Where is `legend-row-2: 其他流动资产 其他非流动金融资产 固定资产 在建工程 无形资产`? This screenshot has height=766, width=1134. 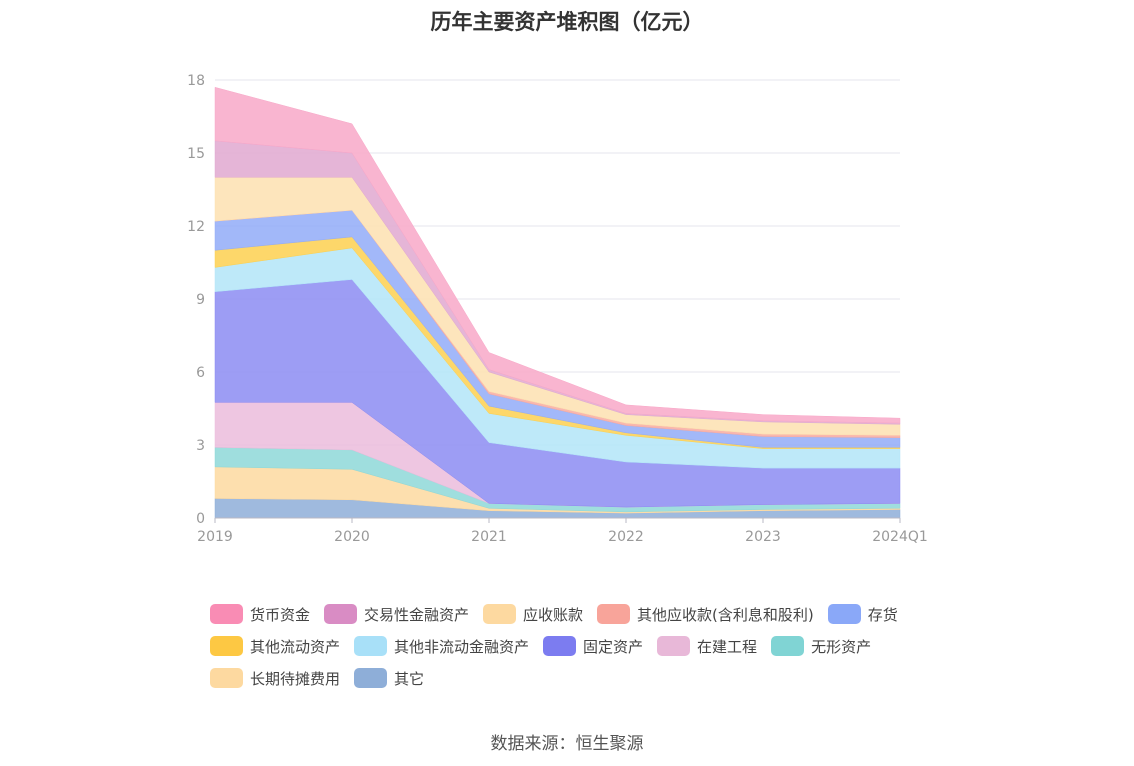
legend-row-2: 其他流动资产 其他非流动金融资产 固定资产 在建工程 无形资产 is located at coordinates (570, 646).